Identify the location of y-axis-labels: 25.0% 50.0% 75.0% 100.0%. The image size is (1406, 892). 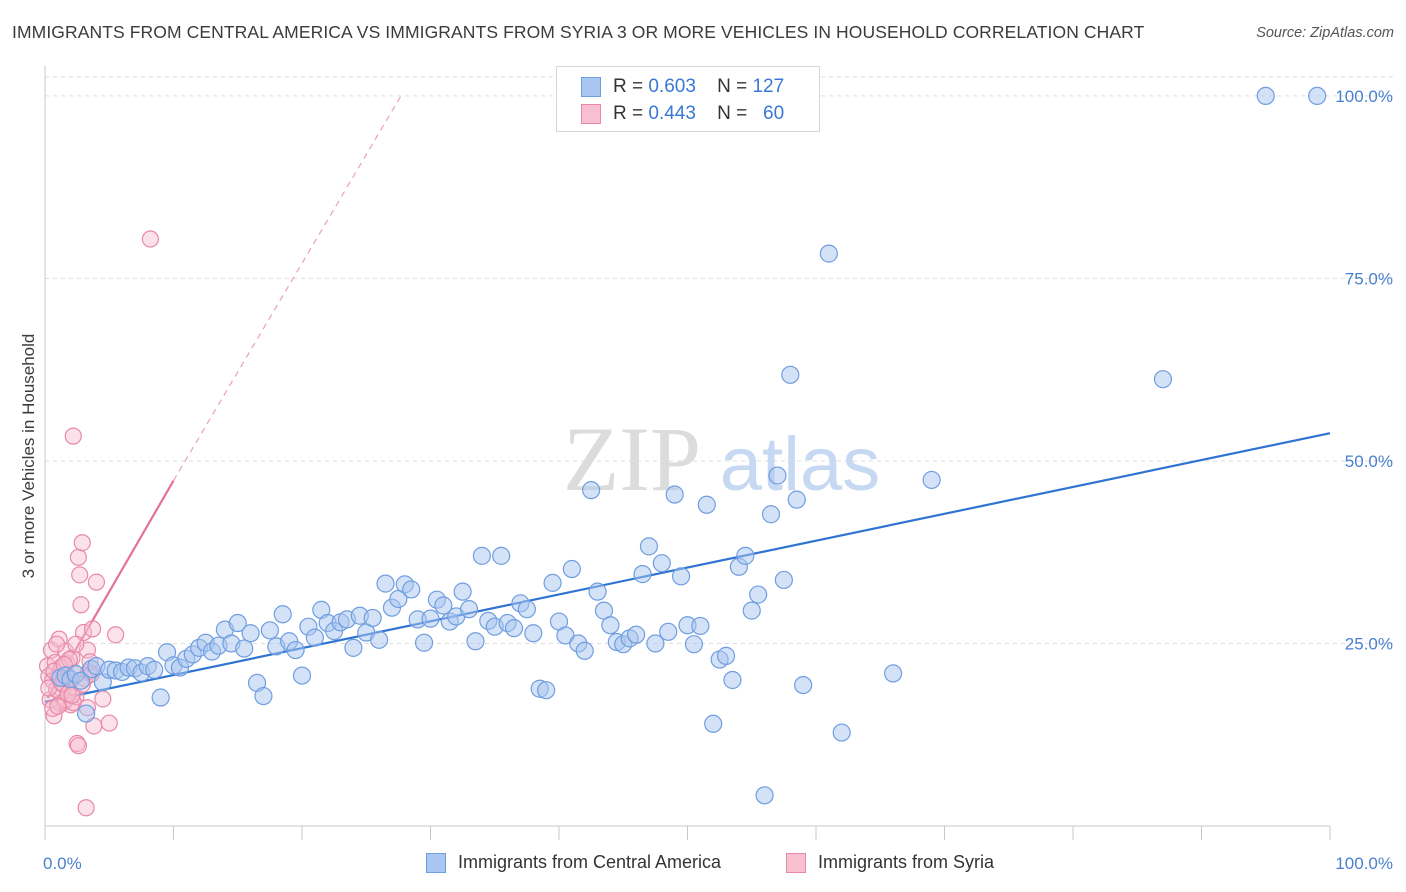
(1364, 370).